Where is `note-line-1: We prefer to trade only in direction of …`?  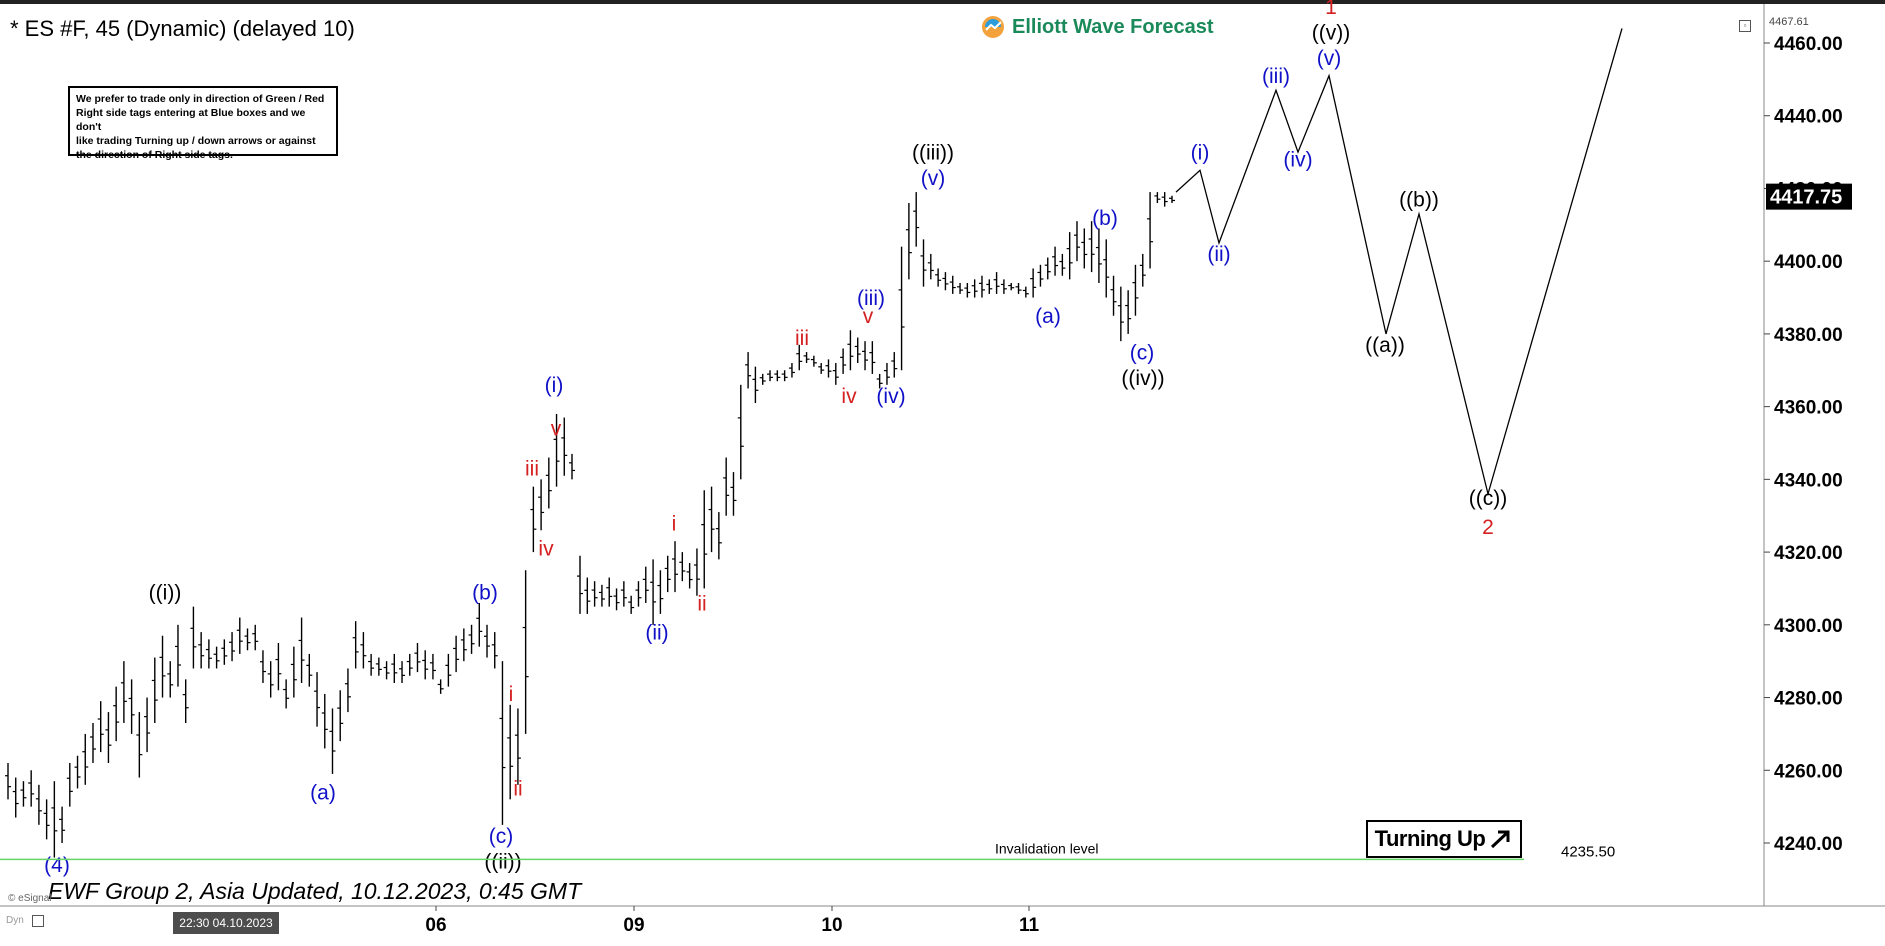
note-line-1: We prefer to trade only in direction of … is located at coordinates (200, 99).